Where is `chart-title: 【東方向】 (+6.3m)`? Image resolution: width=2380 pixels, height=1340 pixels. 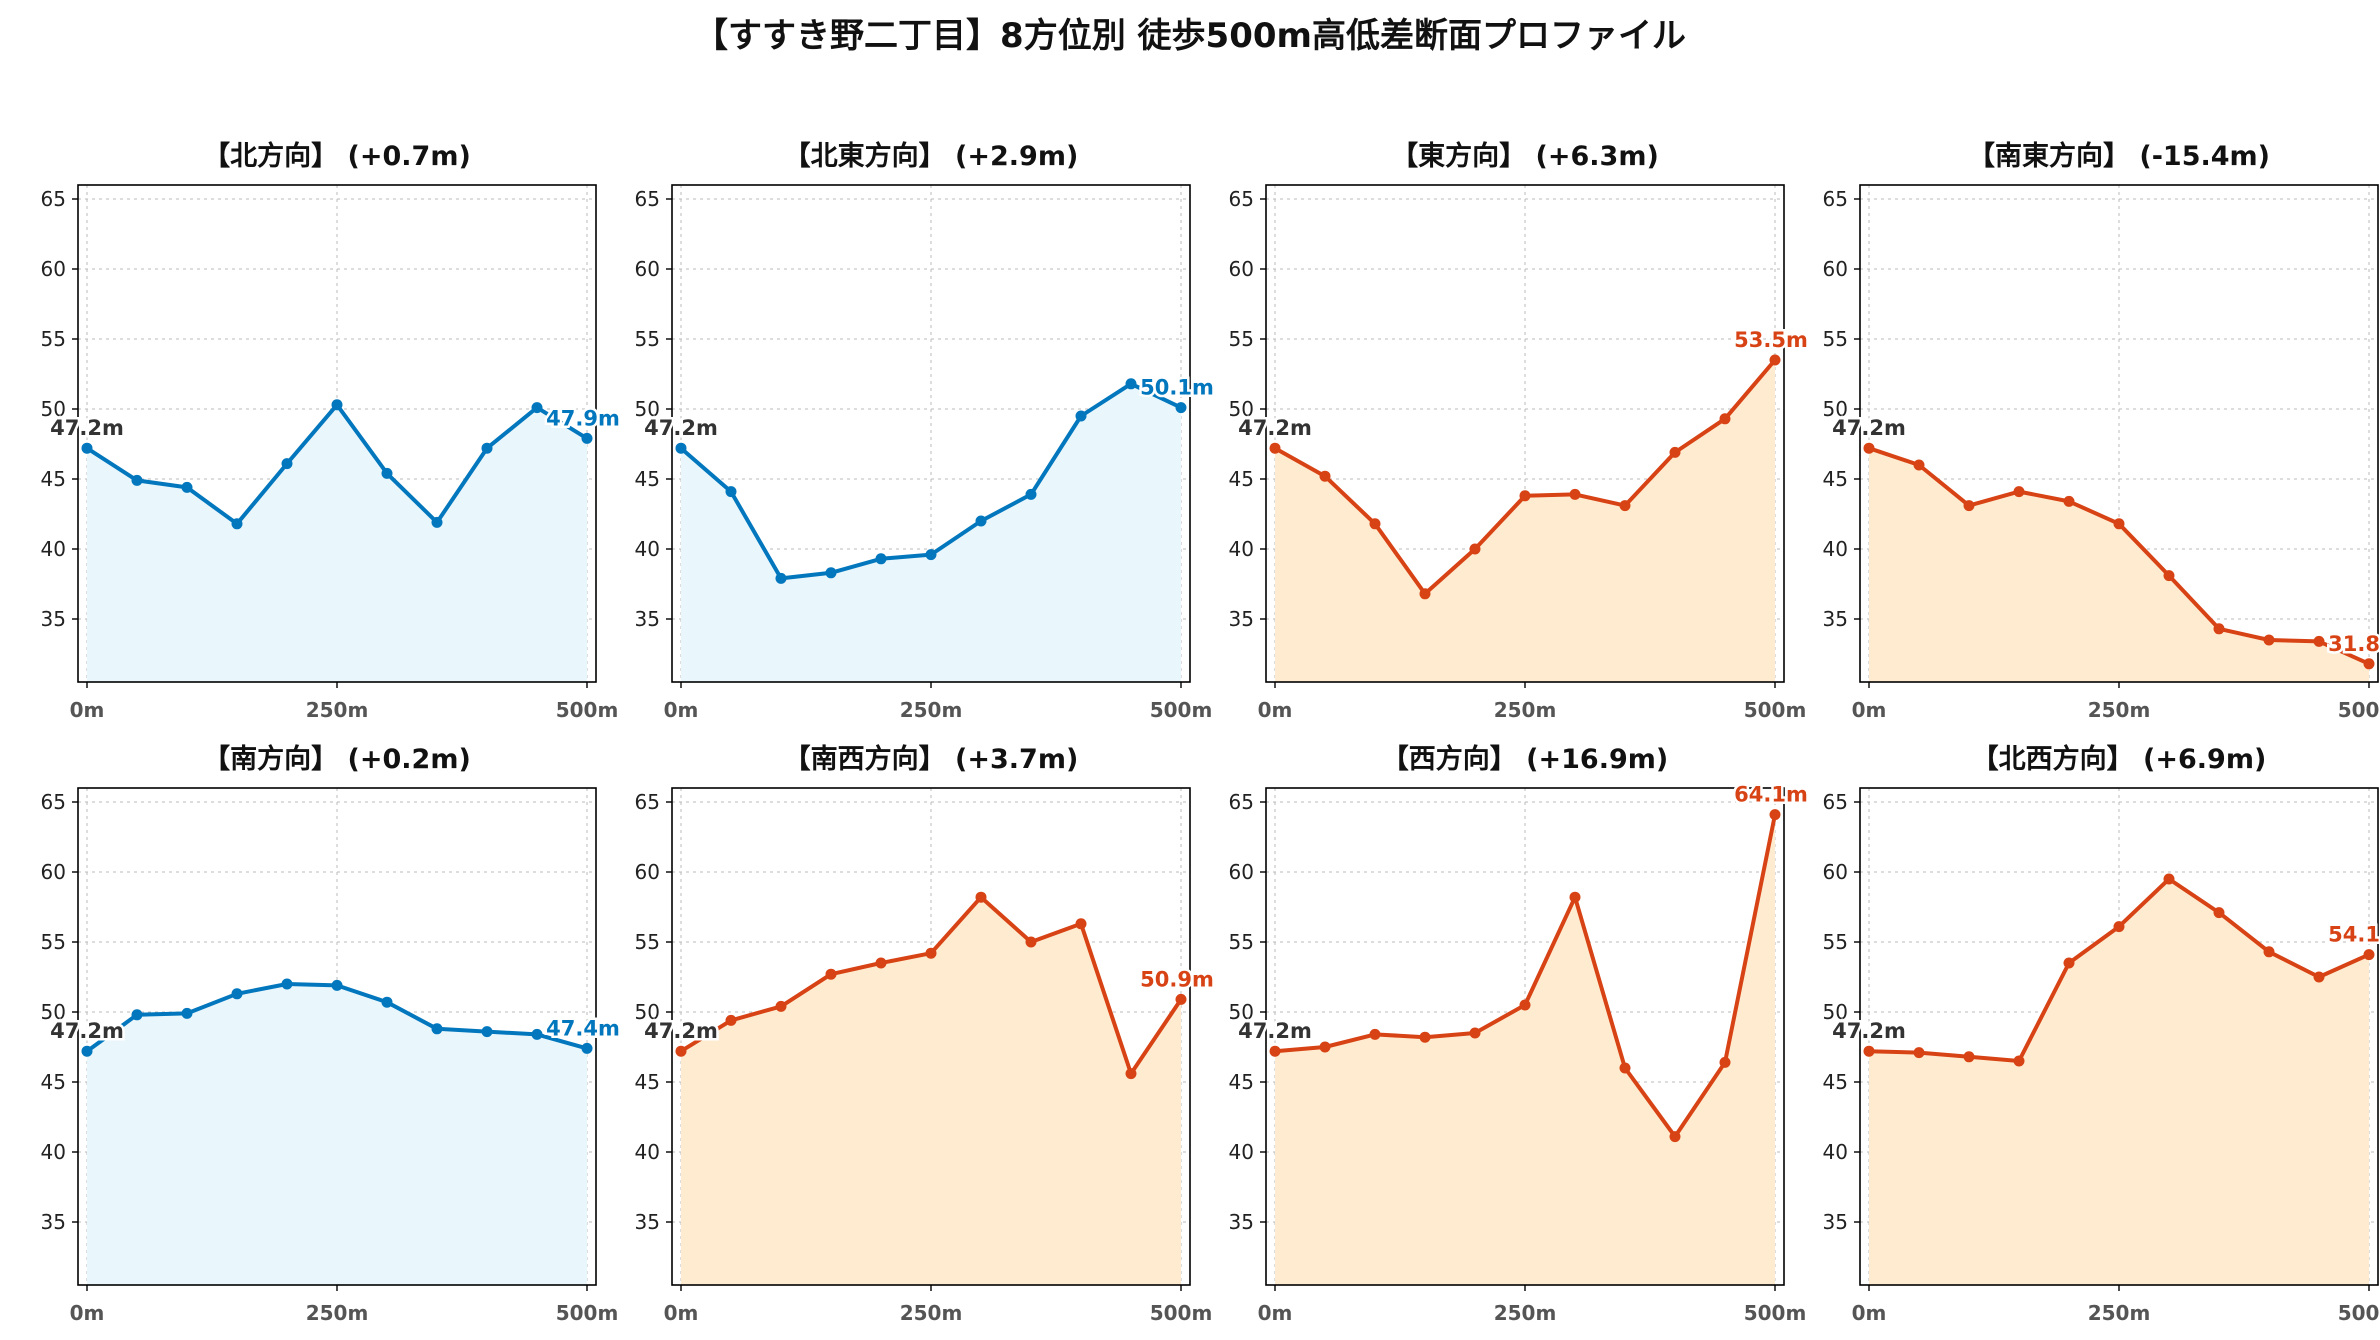
chart-title: 【東方向】 (+6.3m) is located at coordinates (1525, 156).